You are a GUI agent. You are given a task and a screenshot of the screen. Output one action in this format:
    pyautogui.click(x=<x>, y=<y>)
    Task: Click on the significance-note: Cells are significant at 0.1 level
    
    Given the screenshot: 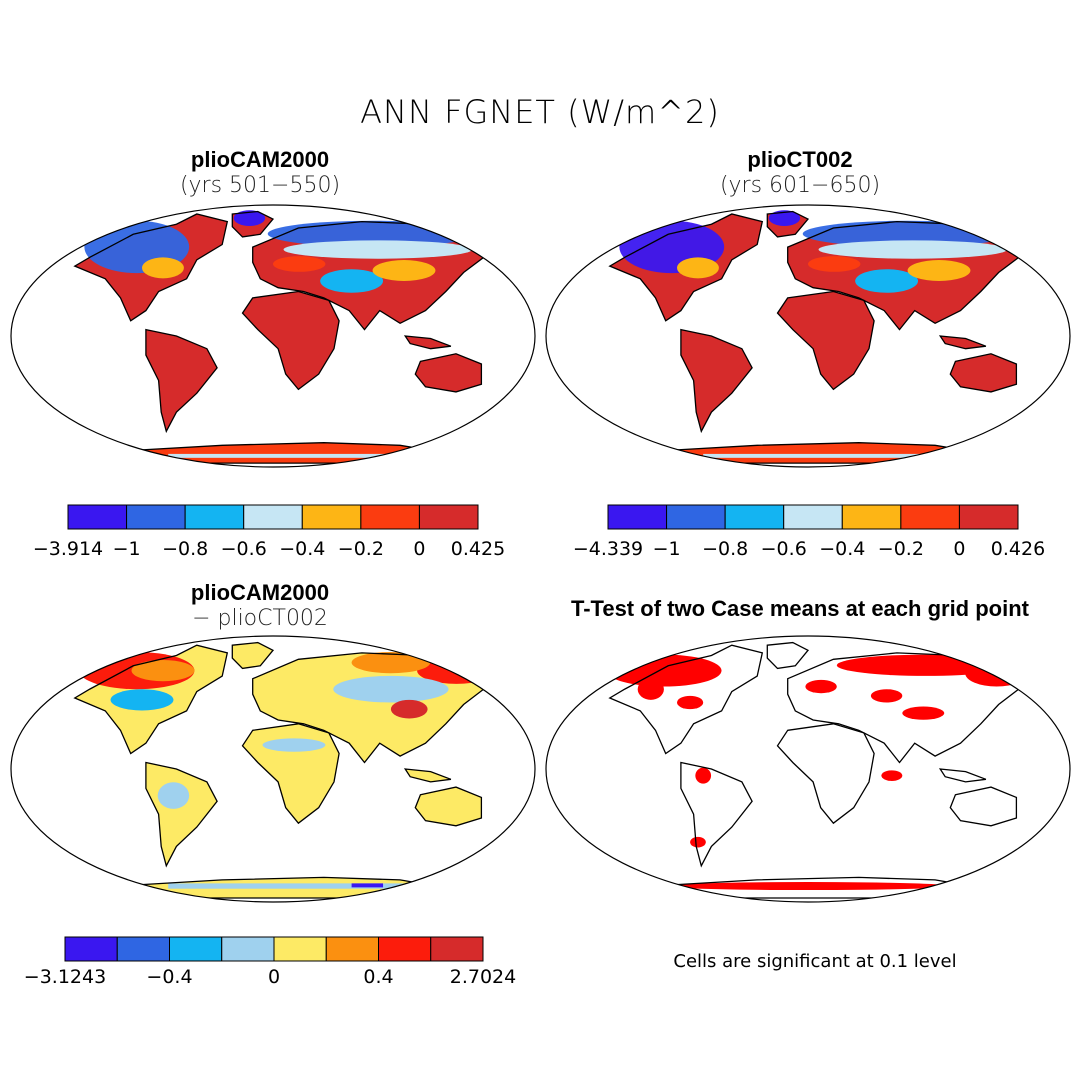 What is the action you would take?
    pyautogui.click(x=815, y=961)
    